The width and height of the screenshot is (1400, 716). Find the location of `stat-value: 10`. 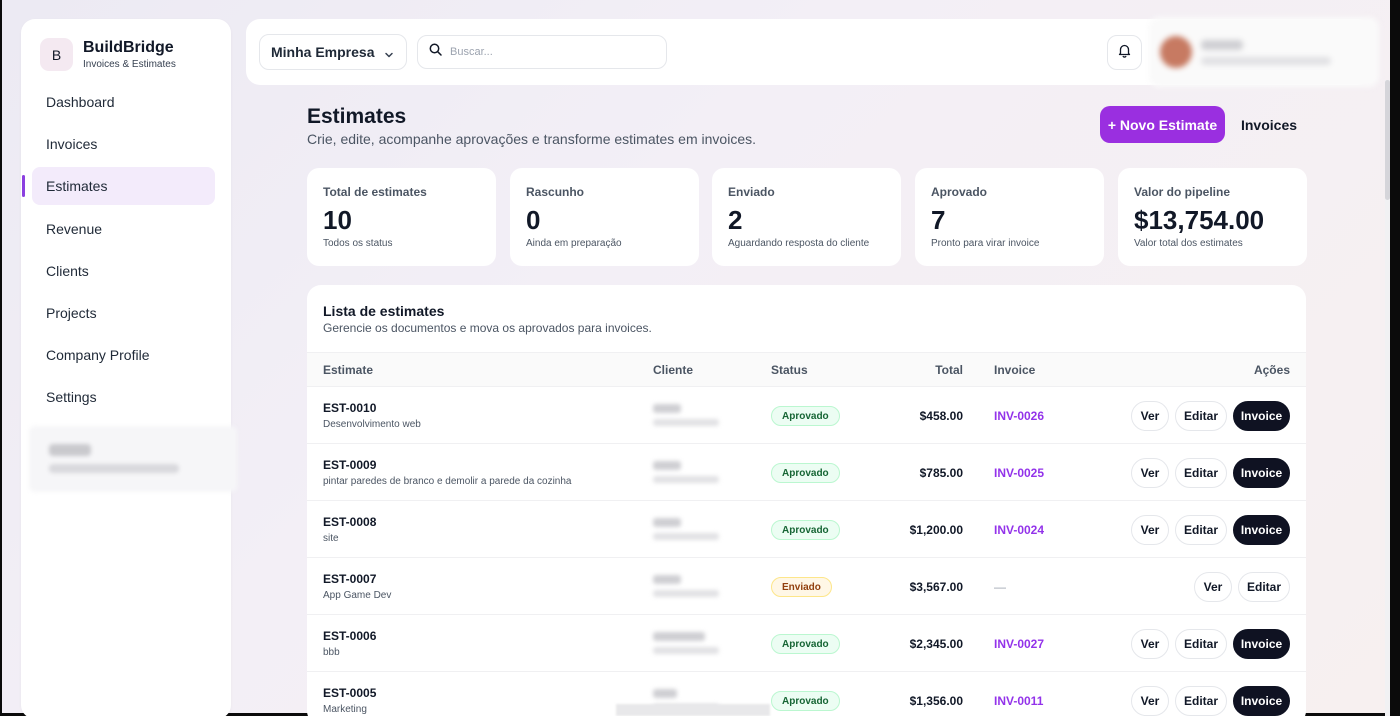

stat-value: 10 is located at coordinates (337, 220).